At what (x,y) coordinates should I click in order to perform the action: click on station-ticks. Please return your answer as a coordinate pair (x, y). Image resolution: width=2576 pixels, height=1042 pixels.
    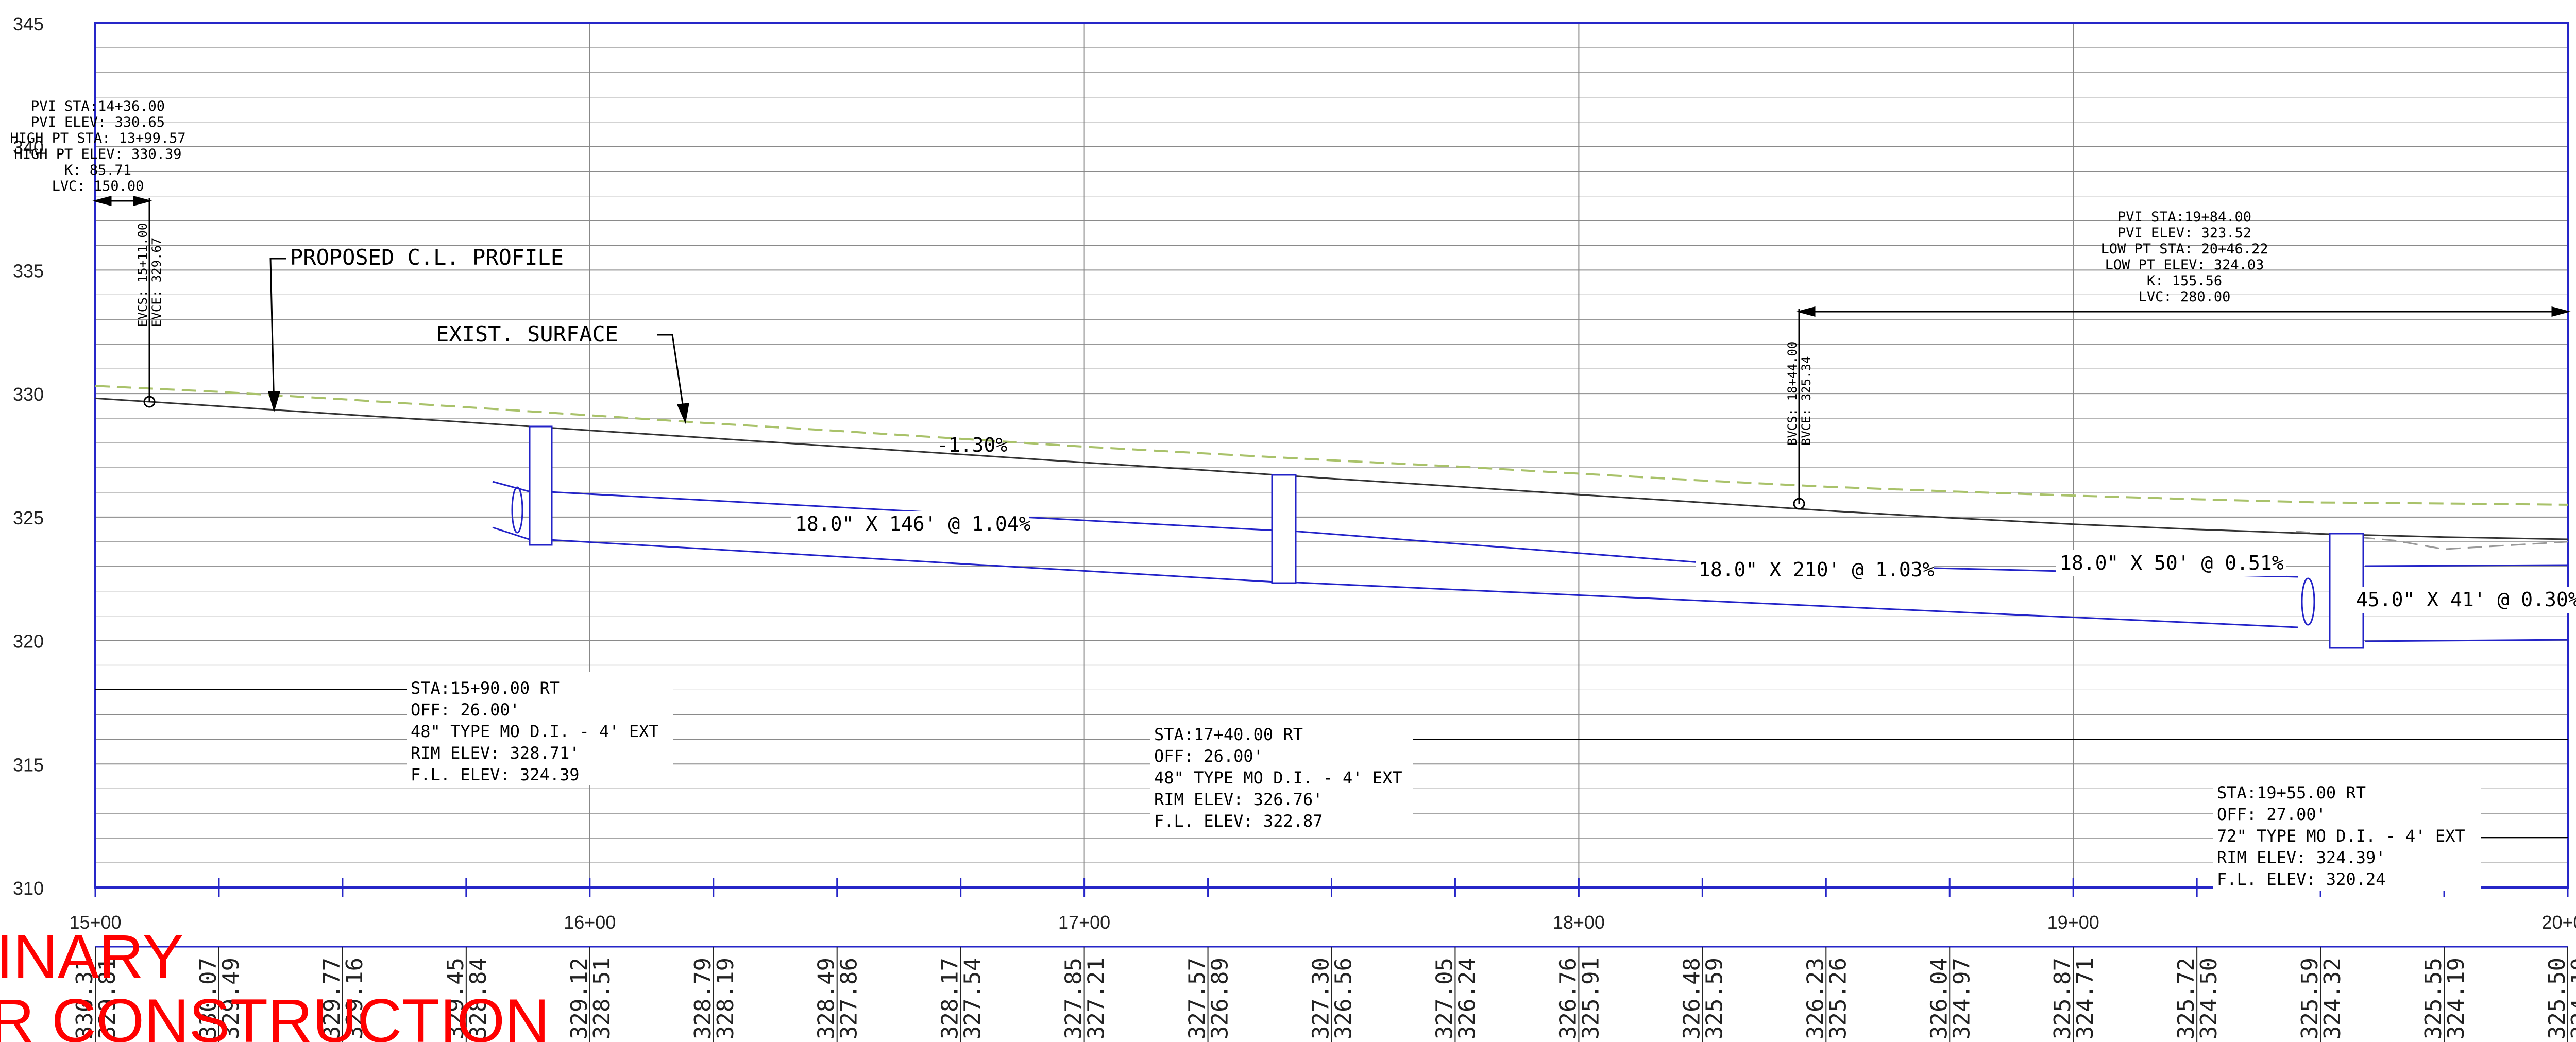
    Looking at the image, I should click on (1331, 888).